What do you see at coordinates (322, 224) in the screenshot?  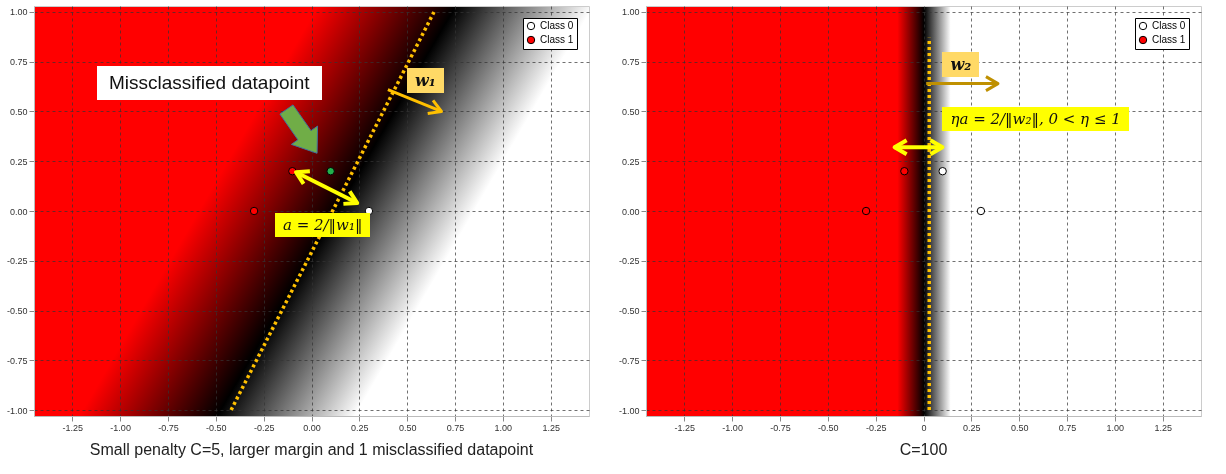 I see `annotation: a = 2/‖w₁‖` at bounding box center [322, 224].